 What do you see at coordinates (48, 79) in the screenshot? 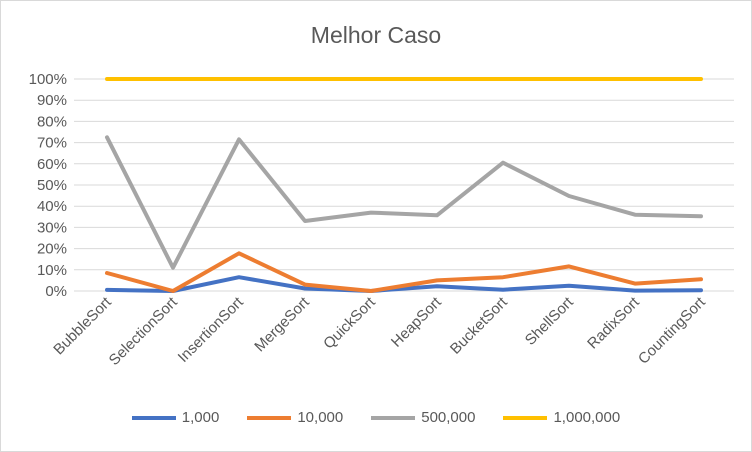
I see `y-tick-label: 100%` at bounding box center [48, 79].